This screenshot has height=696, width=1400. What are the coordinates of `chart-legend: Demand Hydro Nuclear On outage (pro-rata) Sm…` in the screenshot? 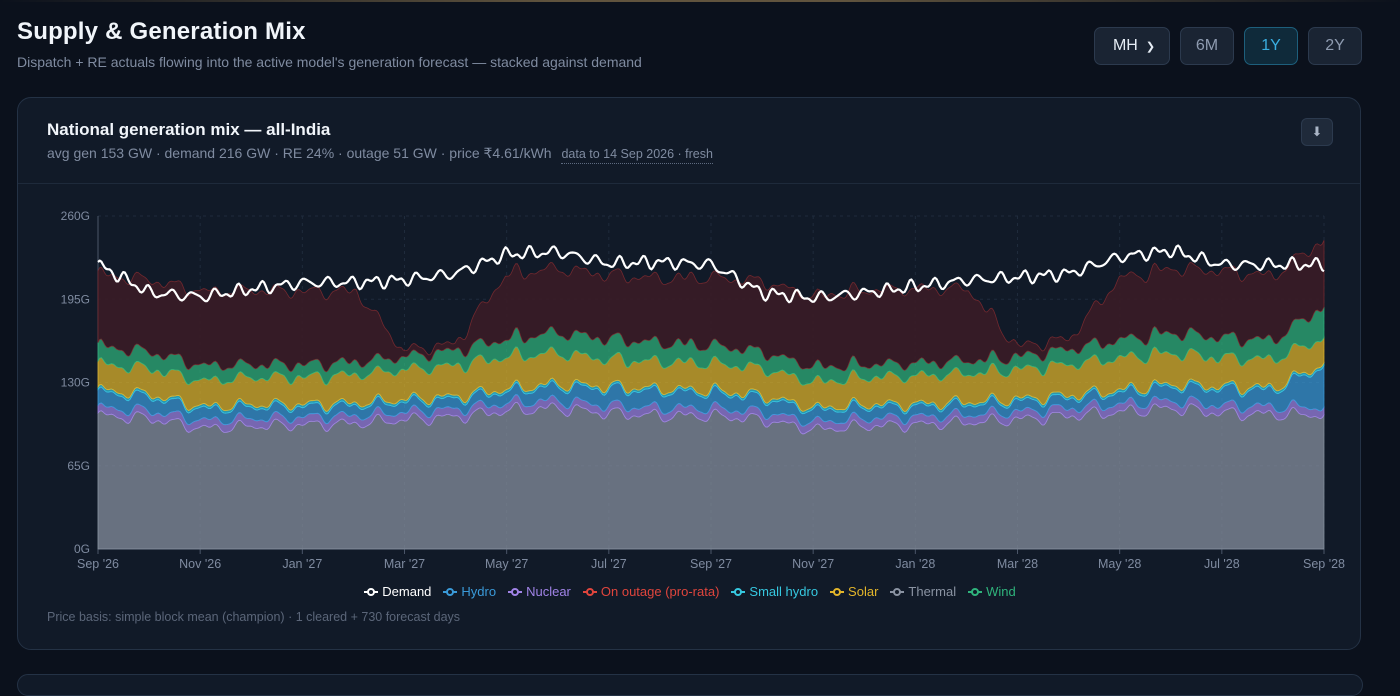 It's located at (690, 591).